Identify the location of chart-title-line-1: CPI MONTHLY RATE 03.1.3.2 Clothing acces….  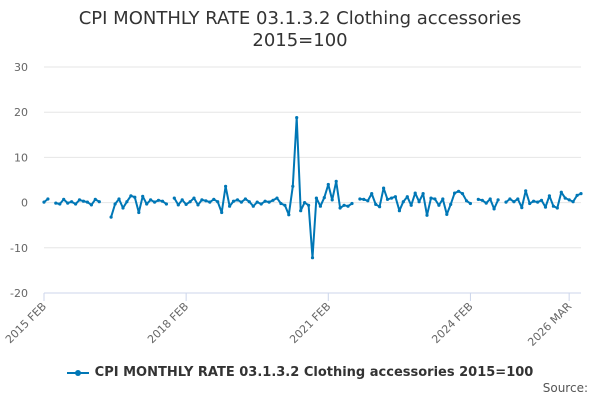
(300, 18).